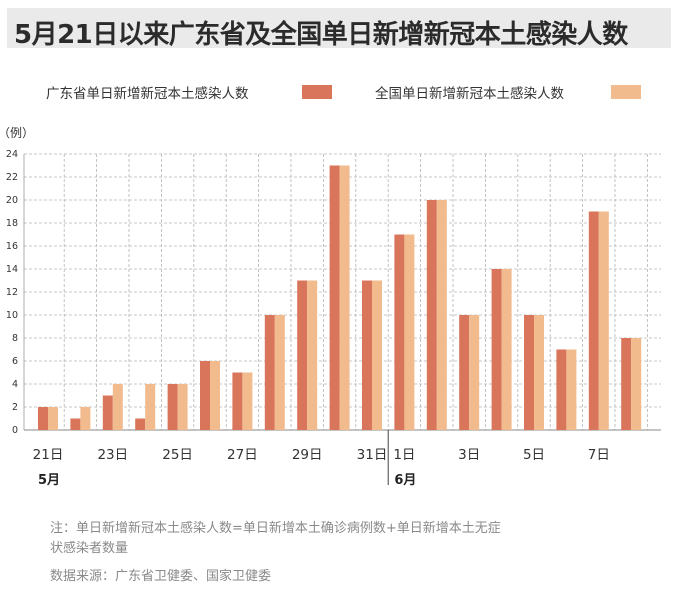 This screenshot has width=687, height=592. Describe the element at coordinates (147, 93) in the screenshot. I see `legend-label-guangdong: 广东省单日新增新冠本土感染人数` at that location.